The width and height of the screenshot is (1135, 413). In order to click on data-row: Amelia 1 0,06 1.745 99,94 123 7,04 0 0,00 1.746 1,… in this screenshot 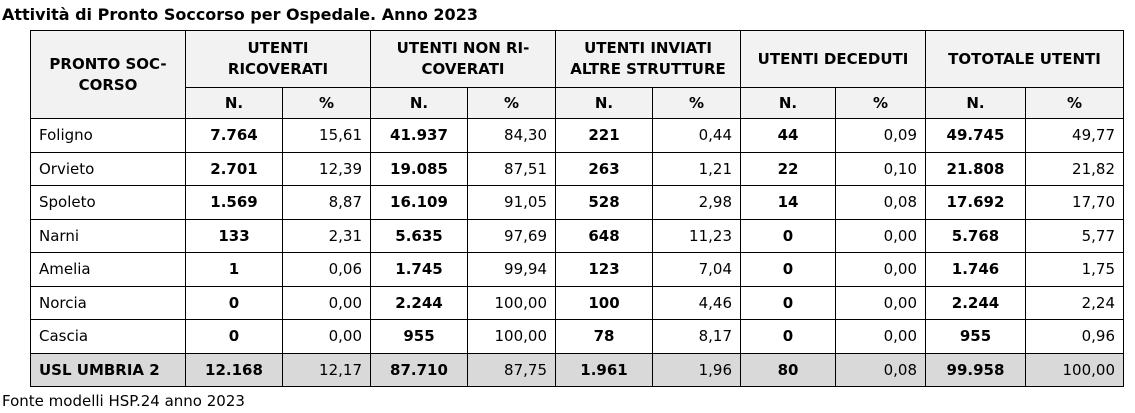, I will do `click(577, 269)`.